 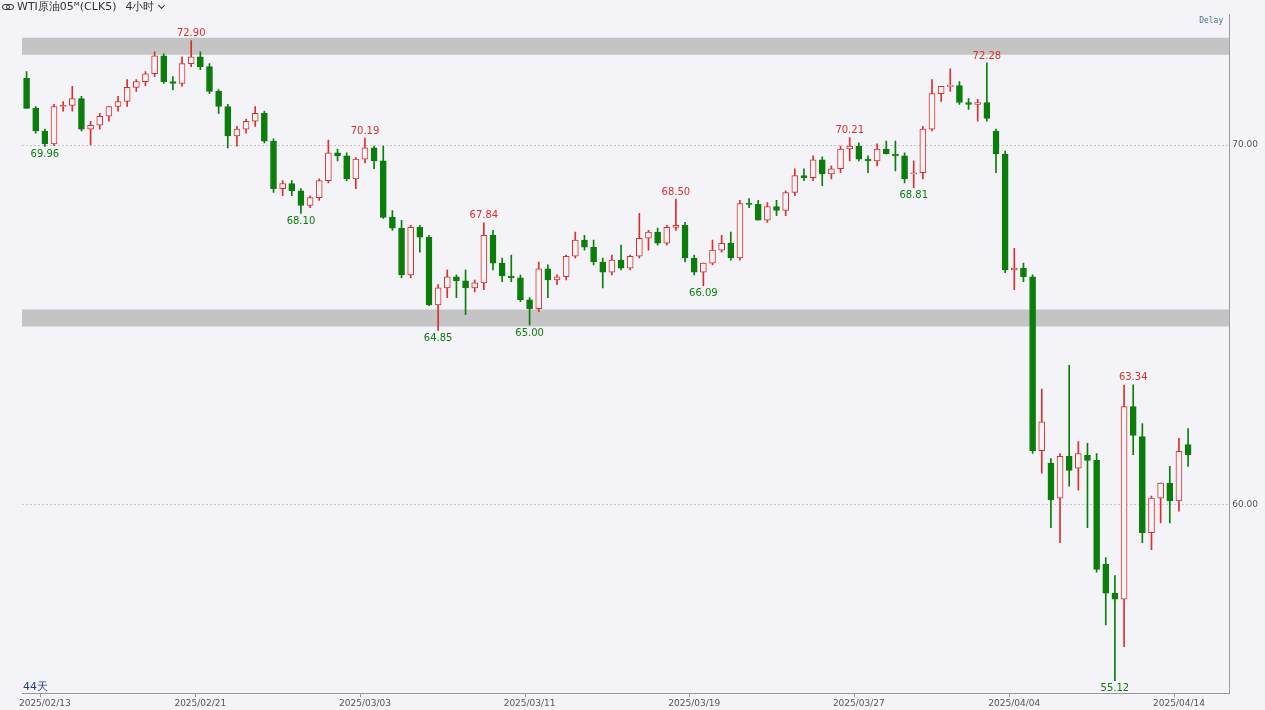 What do you see at coordinates (529, 702) in the screenshot?
I see `x-tick-label: 2025/03/11` at bounding box center [529, 702].